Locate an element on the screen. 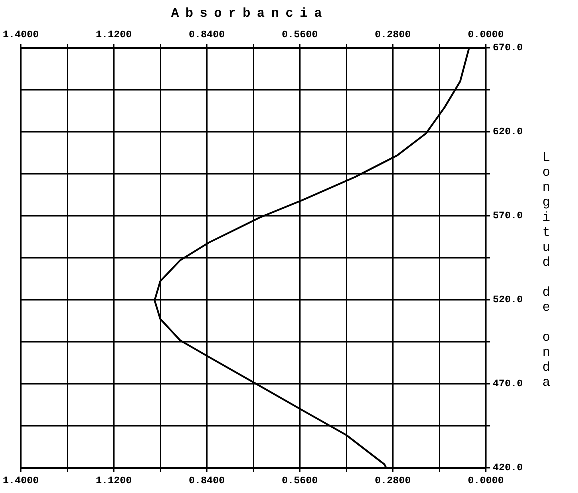  x2-tick-label: 0.5600 is located at coordinates (300, 482).